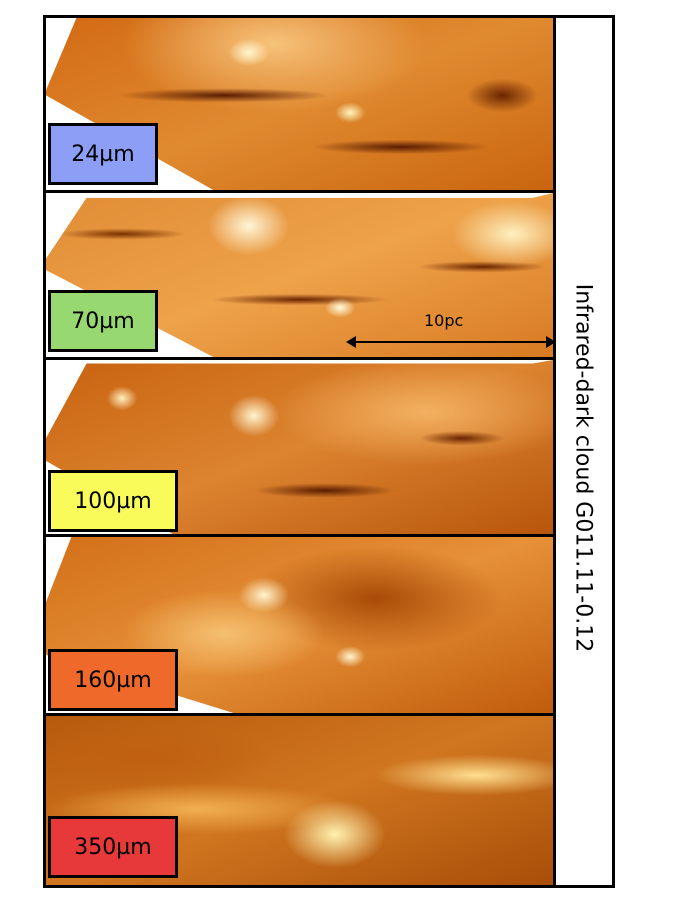 This screenshot has width=700, height=900. What do you see at coordinates (103, 154) in the screenshot?
I see `wavelength-label: 24µm` at bounding box center [103, 154].